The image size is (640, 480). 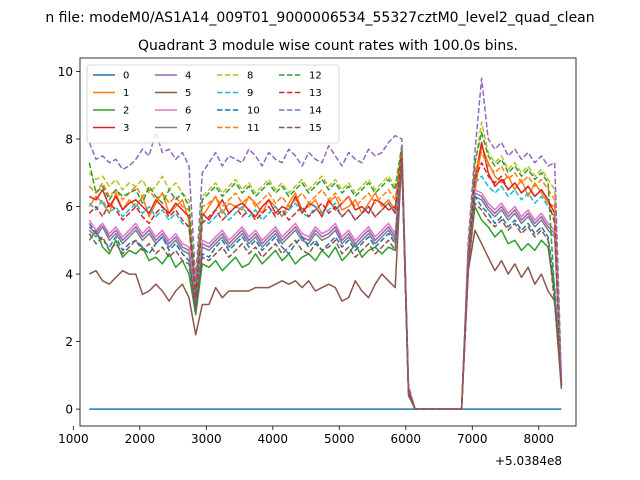 What do you see at coordinates (188, 93) in the screenshot?
I see `legend-label-5: 5` at bounding box center [188, 93].